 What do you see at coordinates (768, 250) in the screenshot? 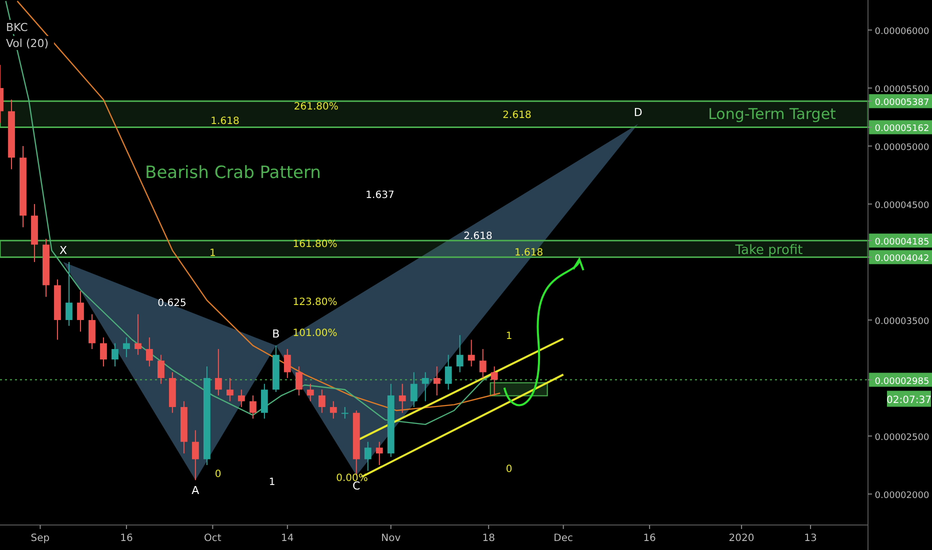
I see `band-label: Take profit` at bounding box center [768, 250].